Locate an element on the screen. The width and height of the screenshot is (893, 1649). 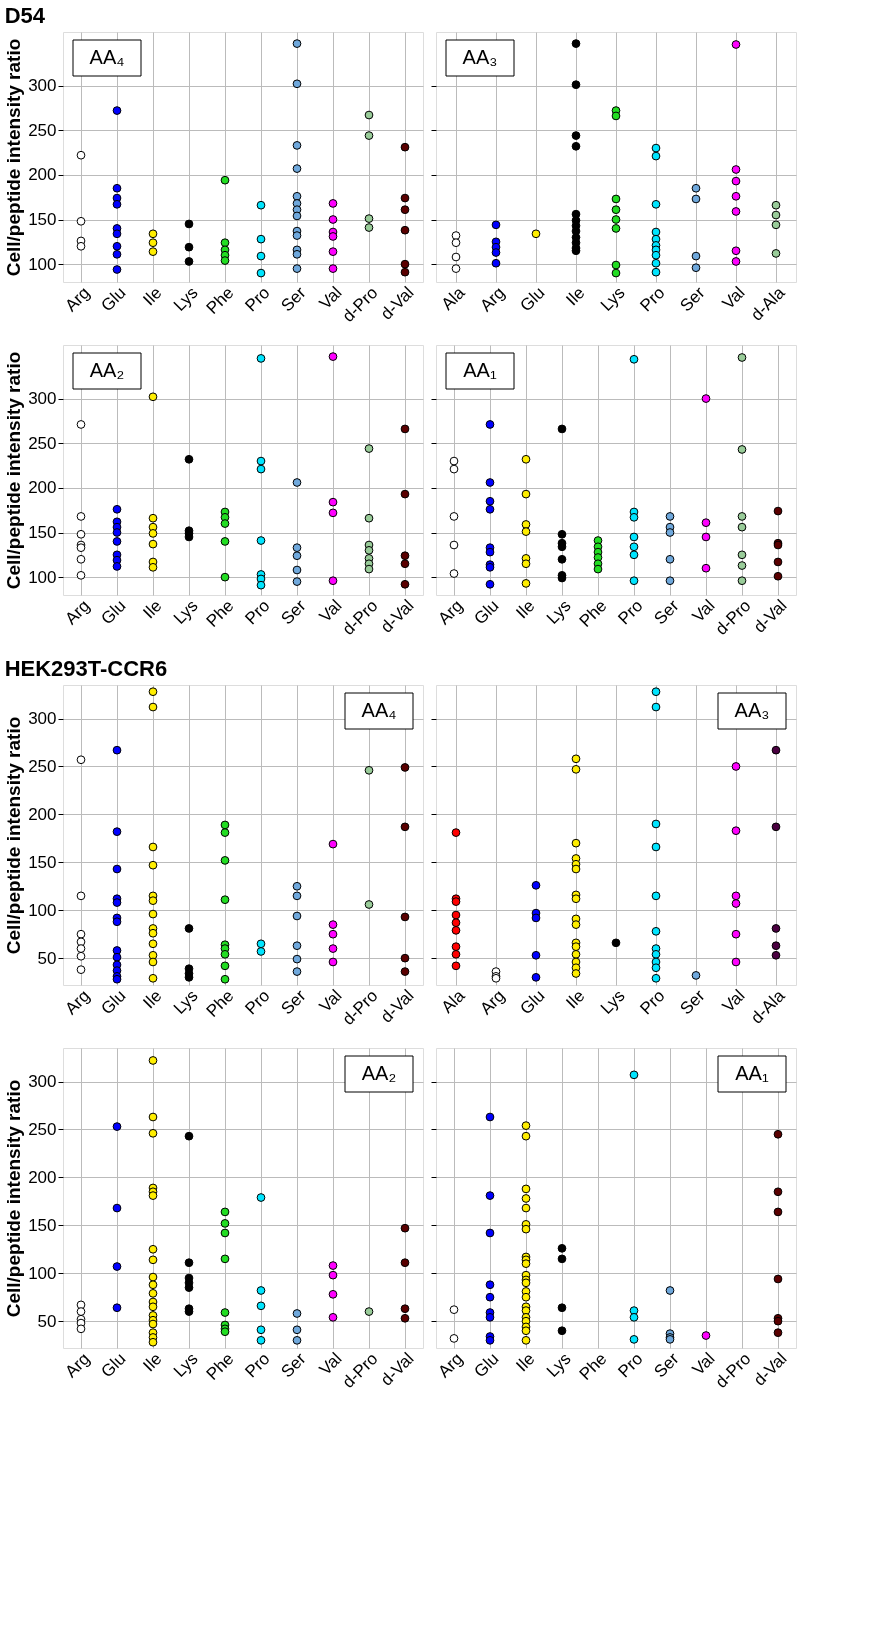
chart-title: D54 is located at coordinates (25, 15).